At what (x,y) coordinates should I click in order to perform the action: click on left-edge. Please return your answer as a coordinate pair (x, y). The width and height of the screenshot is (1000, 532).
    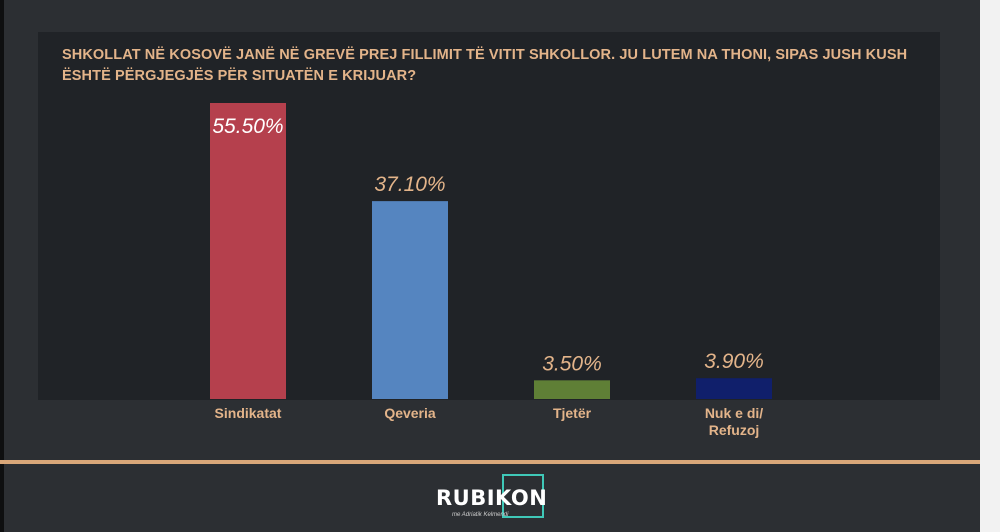
    Looking at the image, I should click on (2, 266).